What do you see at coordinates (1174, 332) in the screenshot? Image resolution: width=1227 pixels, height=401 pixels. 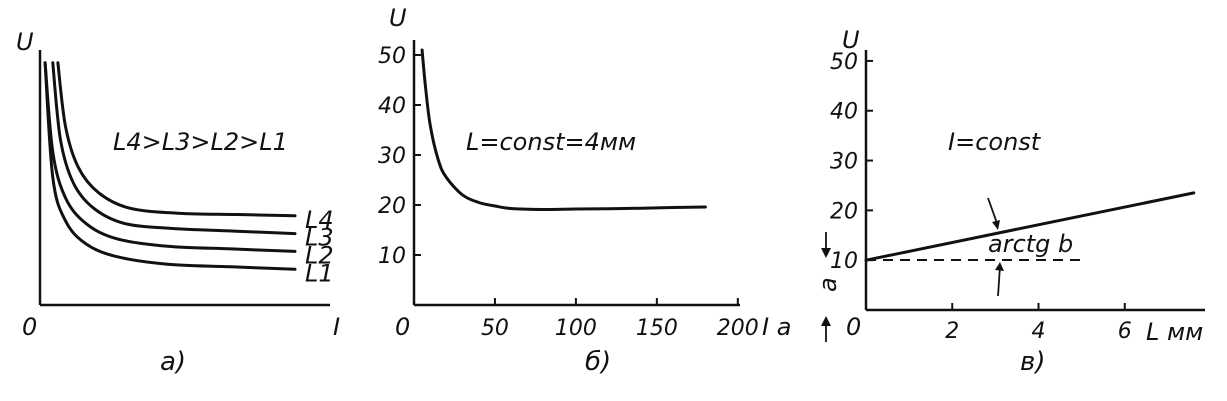 I see `panel-c-x-label: L мм` at bounding box center [1174, 332].